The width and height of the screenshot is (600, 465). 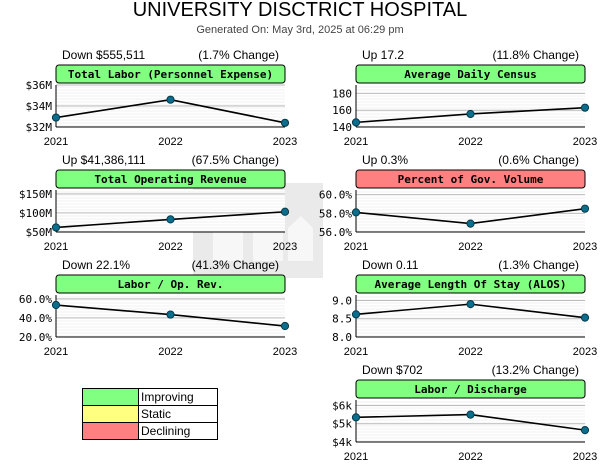 I want to click on chart-title: Average Length Of Stay (ALOS), so click(x=470, y=284).